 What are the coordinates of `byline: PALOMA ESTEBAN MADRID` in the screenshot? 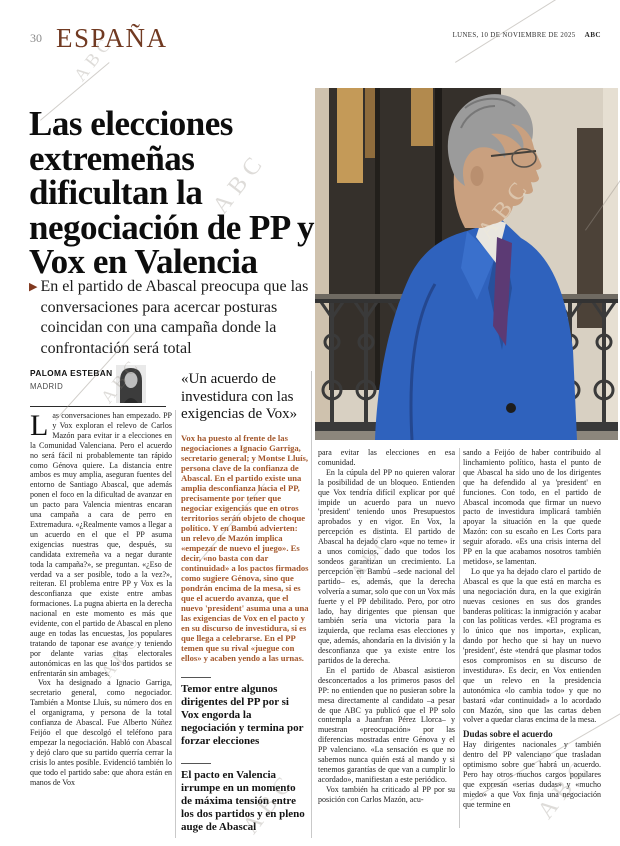 It's located at (72, 379).